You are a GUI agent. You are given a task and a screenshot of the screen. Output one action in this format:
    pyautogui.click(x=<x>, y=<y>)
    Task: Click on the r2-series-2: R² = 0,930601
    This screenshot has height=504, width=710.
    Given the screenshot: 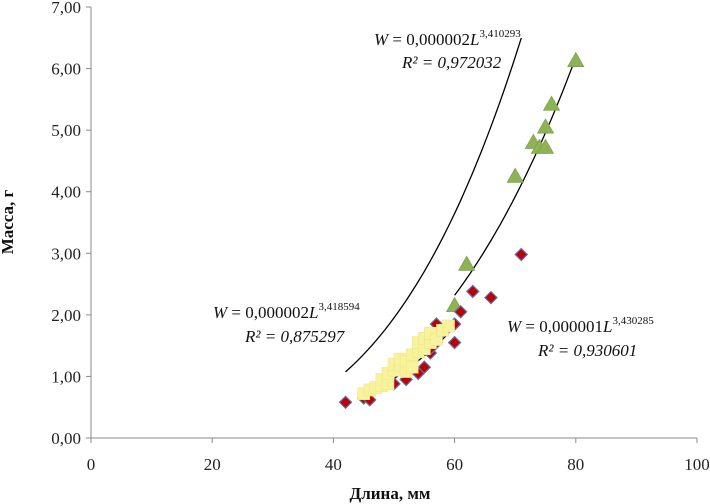 What is the action you would take?
    pyautogui.click(x=587, y=350)
    